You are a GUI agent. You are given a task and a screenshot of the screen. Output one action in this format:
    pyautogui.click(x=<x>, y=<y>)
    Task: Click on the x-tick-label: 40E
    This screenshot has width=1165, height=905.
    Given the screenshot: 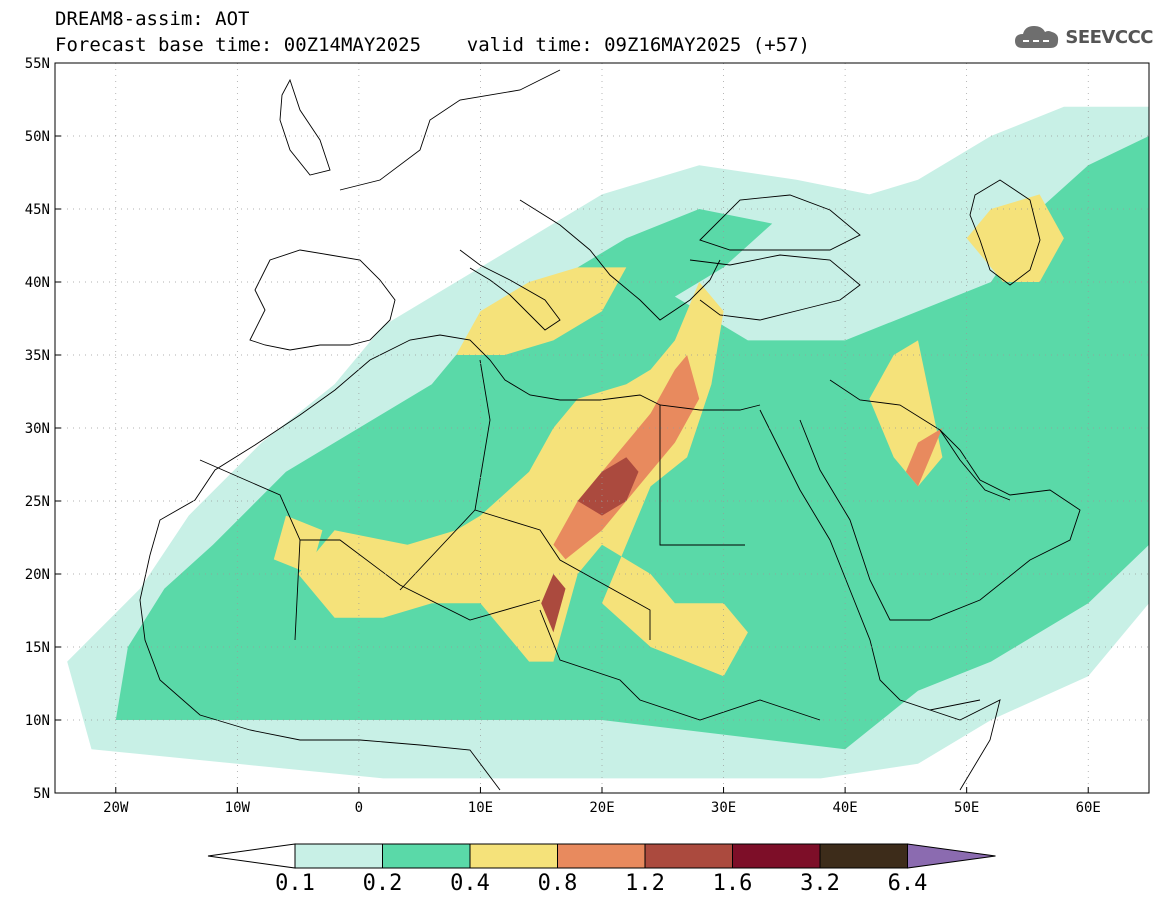 What is the action you would take?
    pyautogui.click(x=844, y=808)
    